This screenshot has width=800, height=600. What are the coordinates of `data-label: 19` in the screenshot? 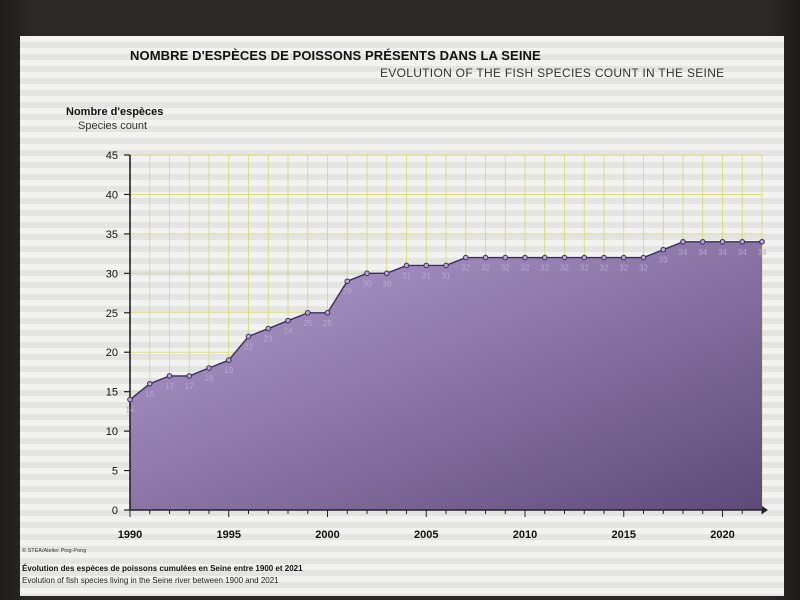 It's located at (228, 370).